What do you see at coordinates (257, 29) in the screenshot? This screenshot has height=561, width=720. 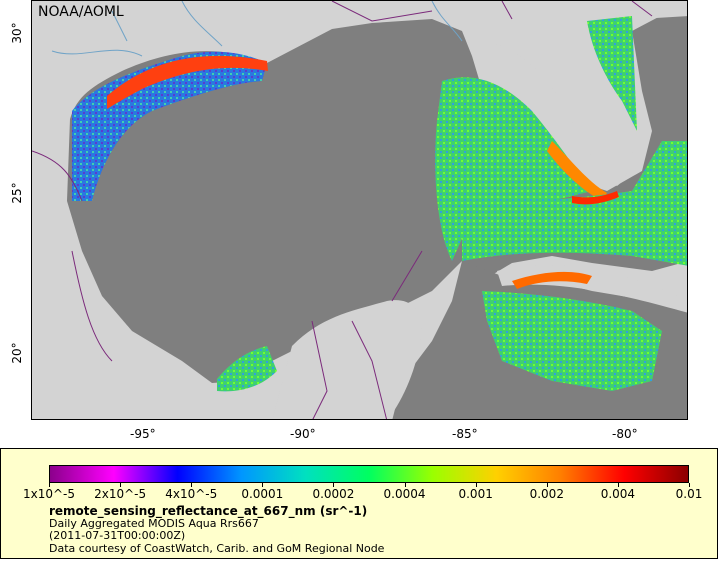 I see `river` at bounding box center [257, 29].